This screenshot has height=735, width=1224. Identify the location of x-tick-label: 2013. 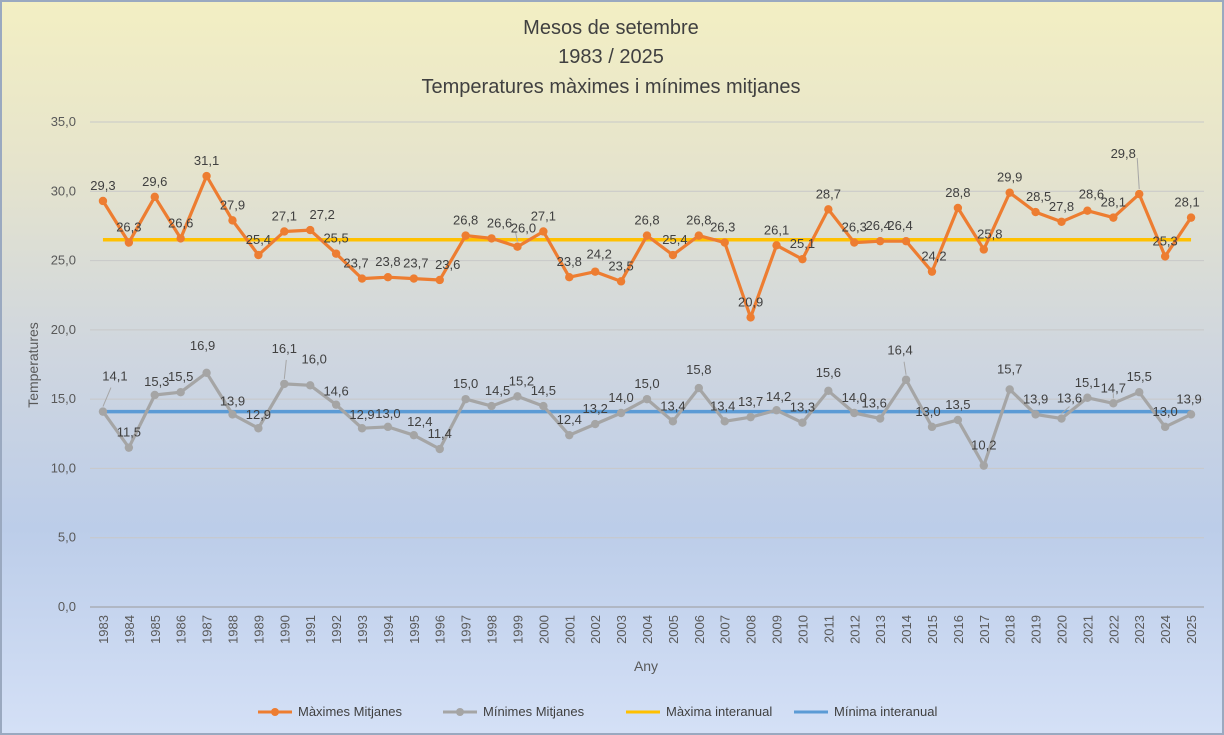
(880, 629).